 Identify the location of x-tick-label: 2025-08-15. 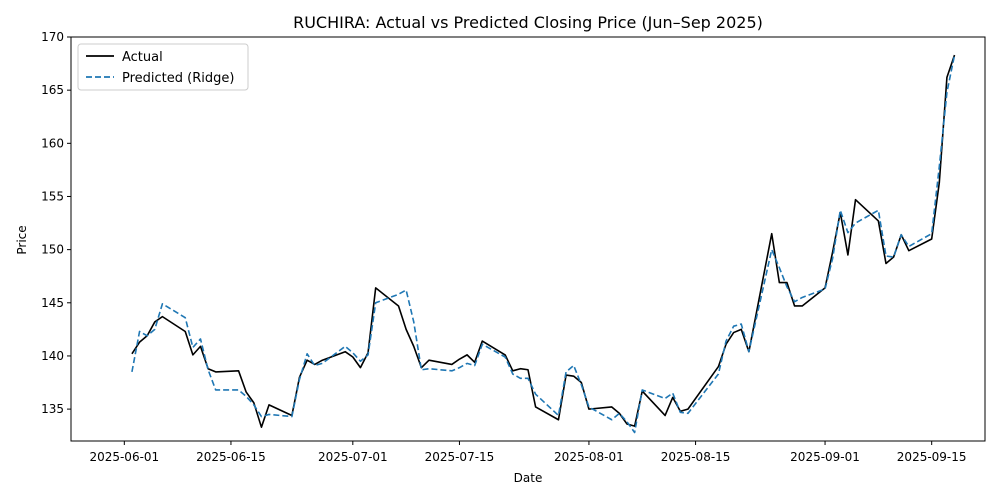
(696, 457).